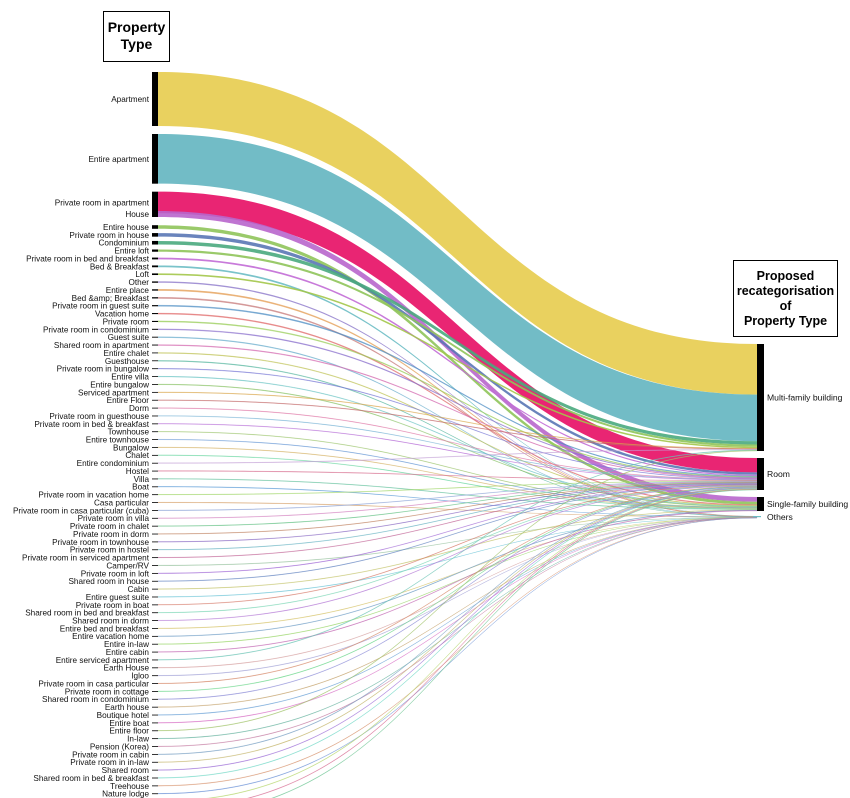  Describe the element at coordinates (131, 251) in the screenshot. I see `source-label-entire-loft: Entire loft` at that location.